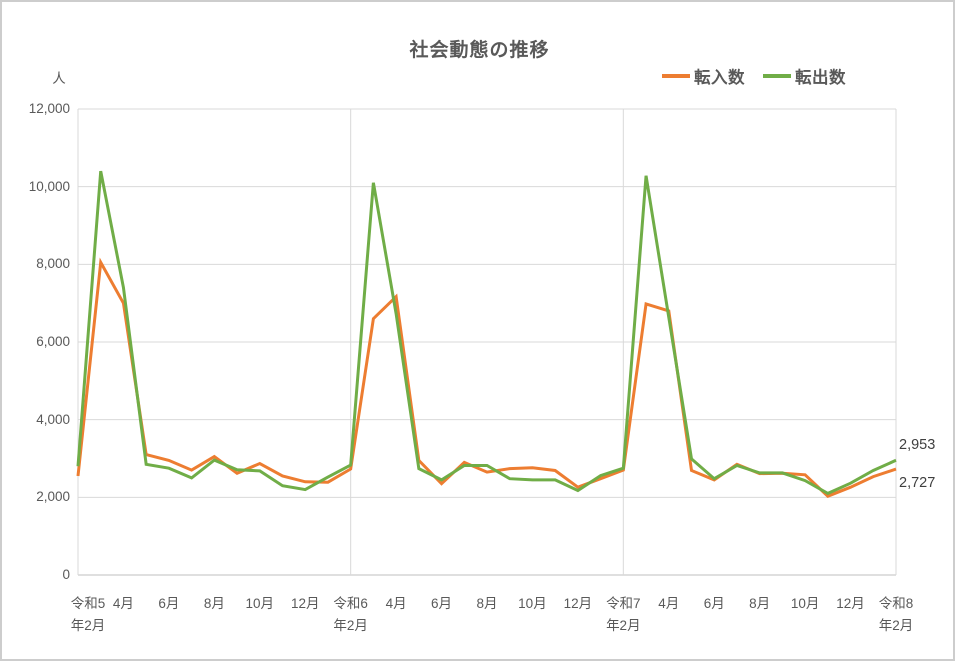 The image size is (955, 661). Describe the element at coordinates (676, 76) in the screenshot. I see `legend-line-swatch-move-in` at that location.